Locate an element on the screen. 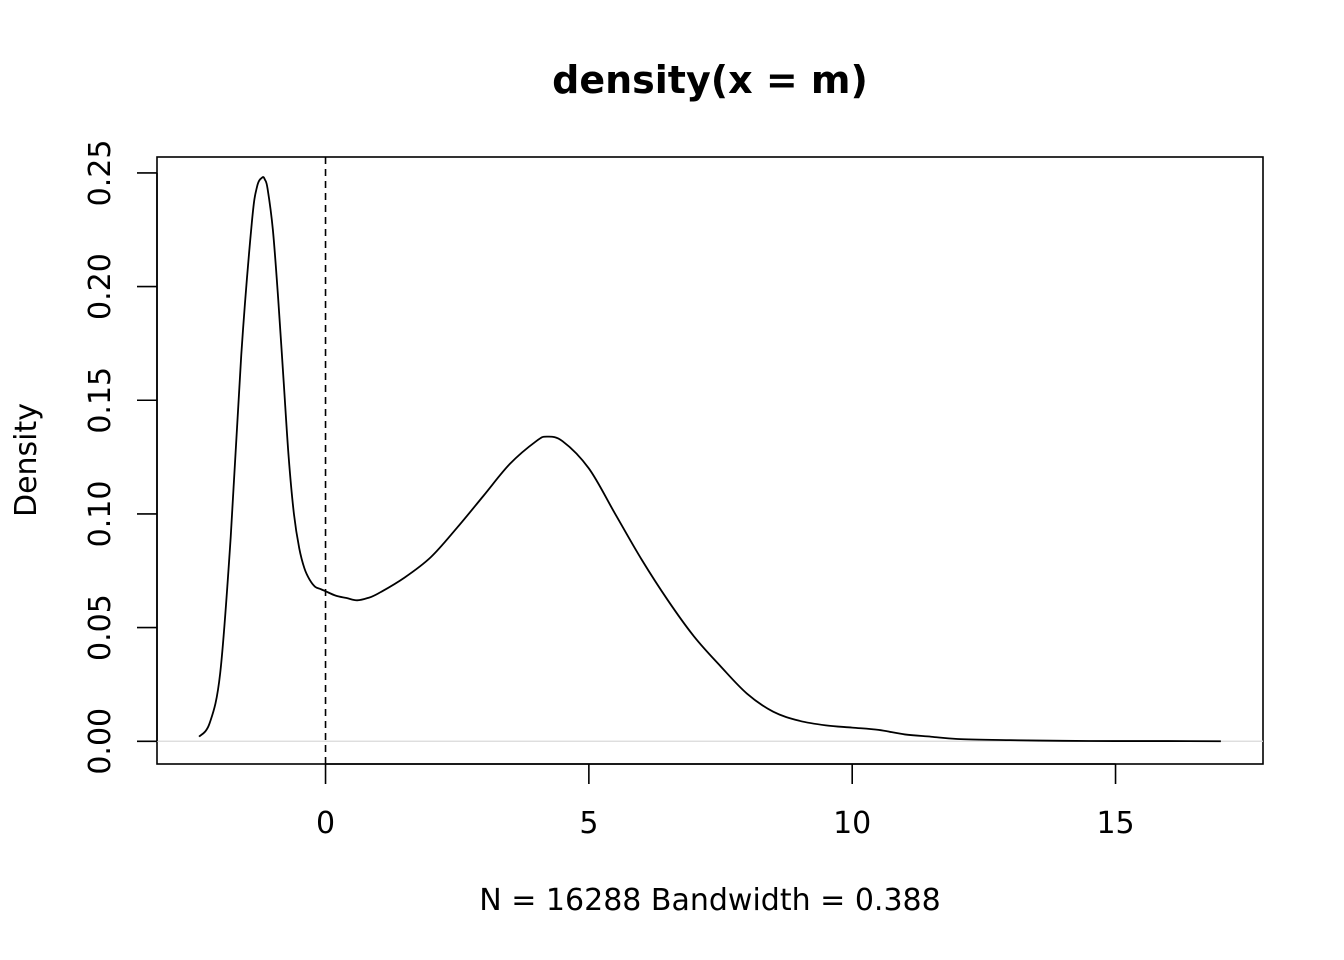 This screenshot has height=960, width=1344. y-axis-label: Density is located at coordinates (26, 460).